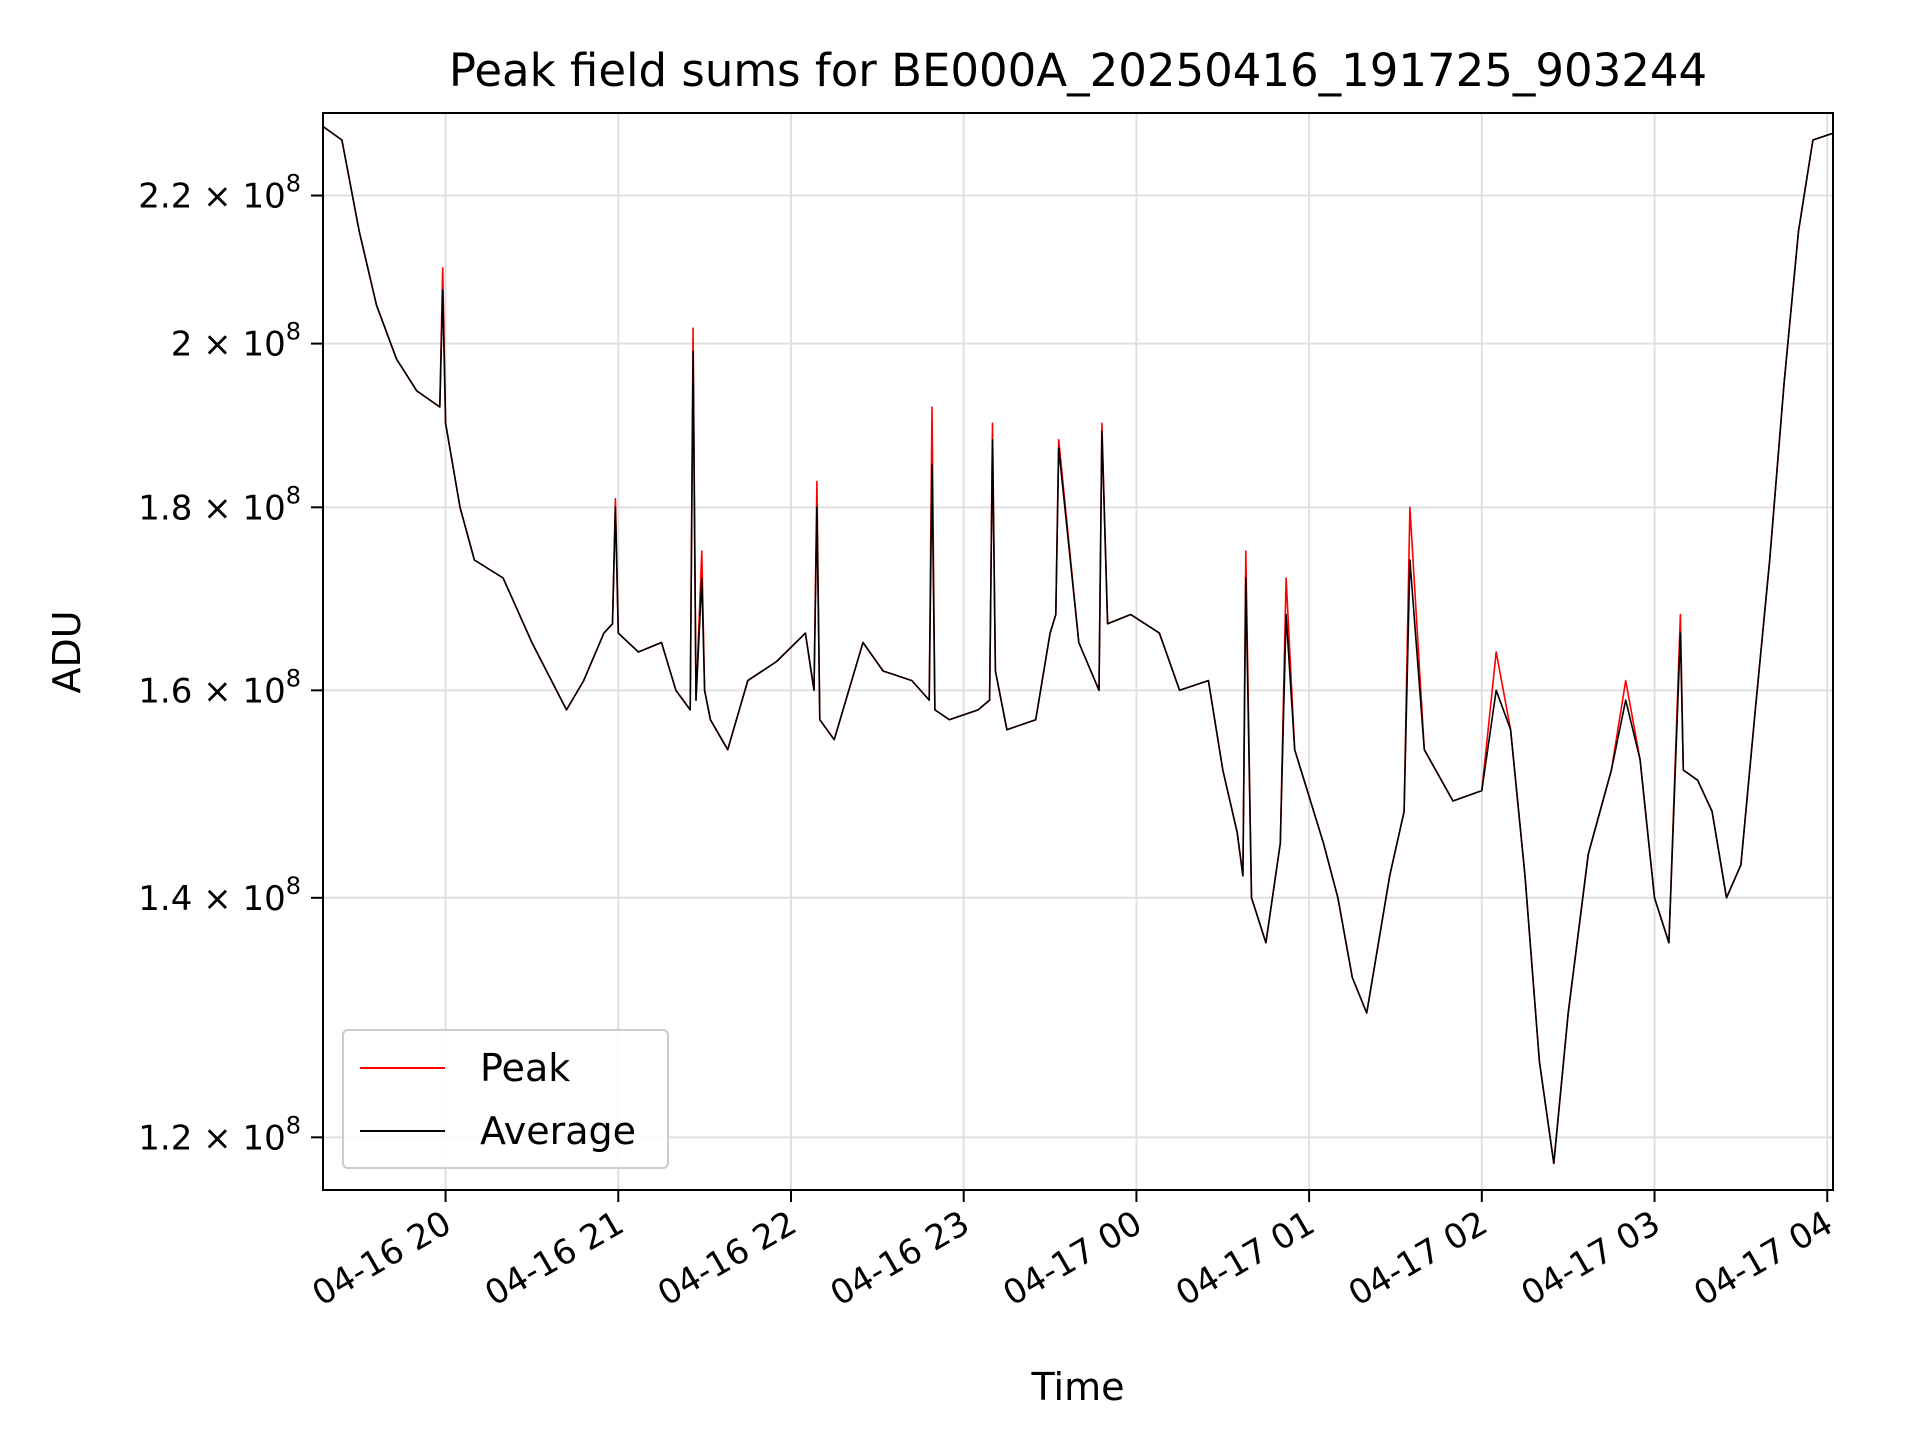 The width and height of the screenshot is (1920, 1444). I want to click on legend-box, so click(505, 1099).